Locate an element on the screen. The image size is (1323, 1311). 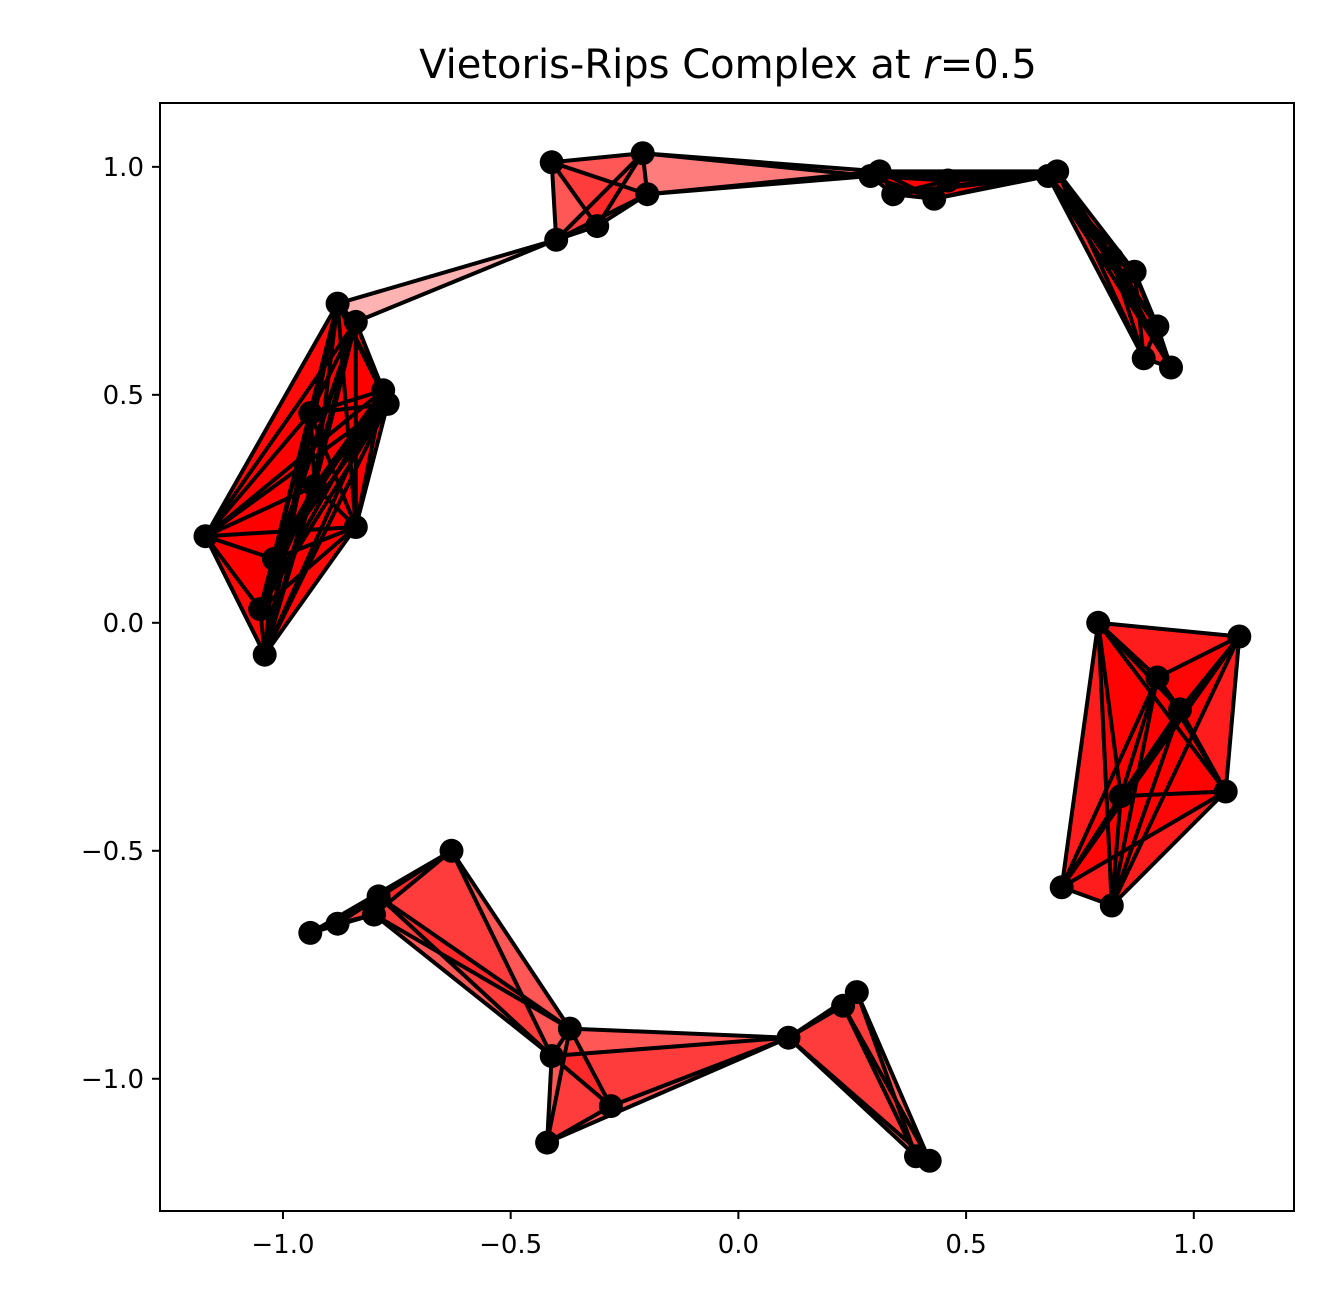
x-tick-label: 1.0 is located at coordinates (1193, 1245).